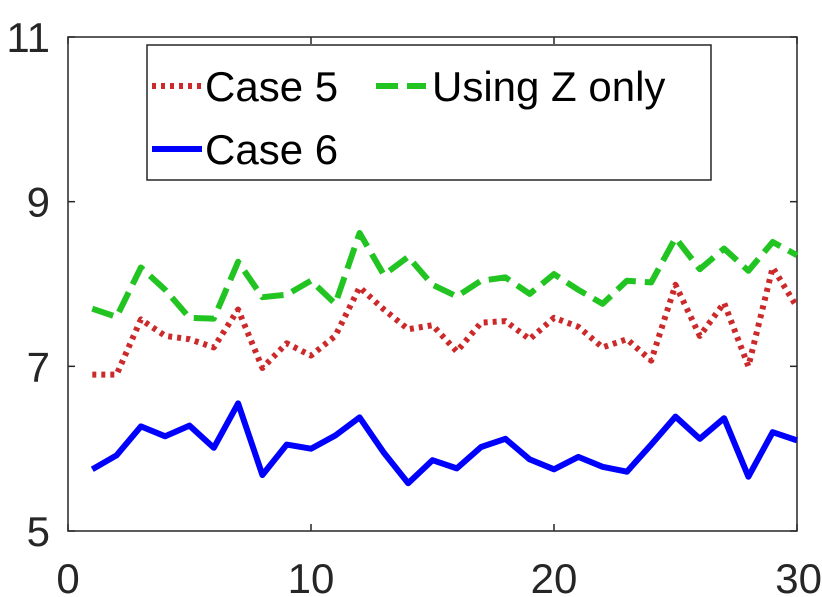 This screenshot has width=822, height=597. I want to click on x-tick-label: 30, so click(798, 576).